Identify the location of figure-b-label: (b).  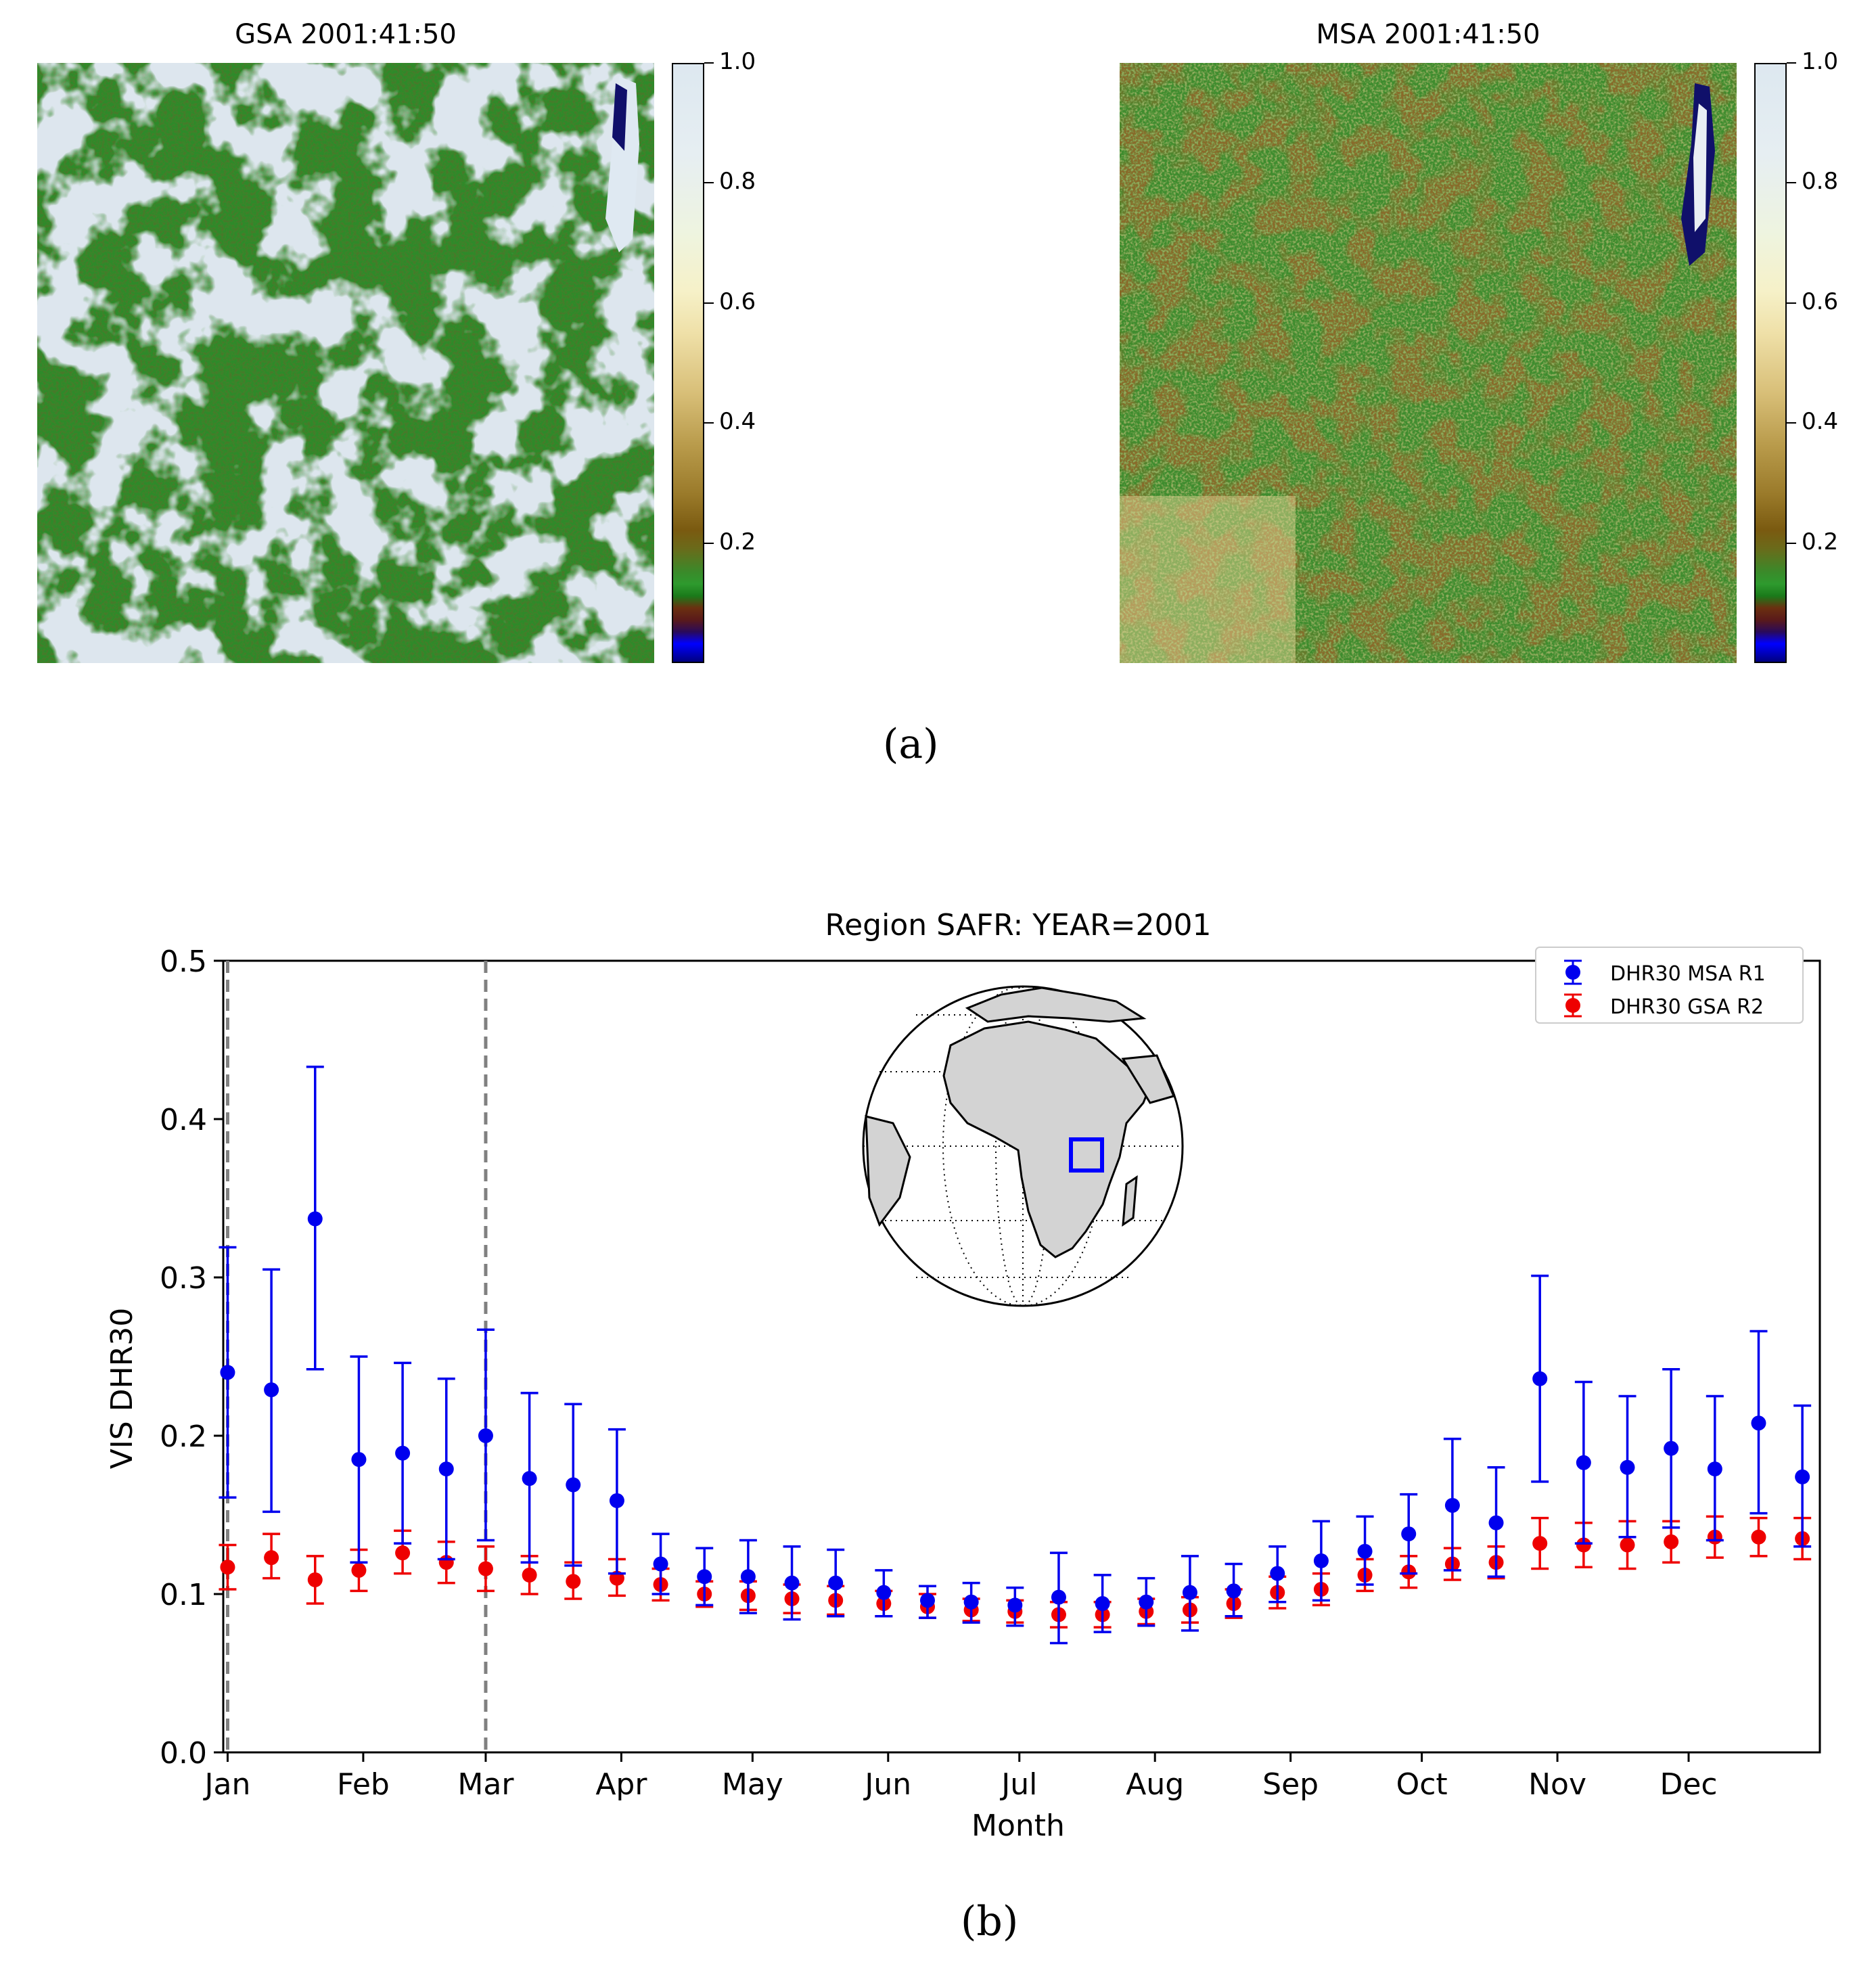
(990, 1921).